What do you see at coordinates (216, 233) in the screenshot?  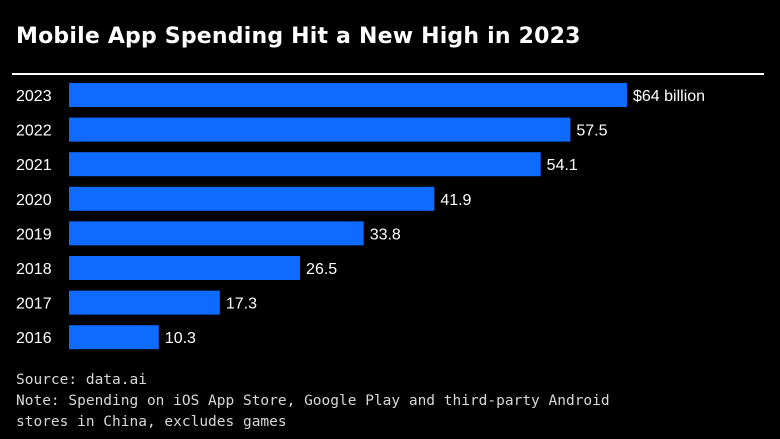 I see `bar-2019` at bounding box center [216, 233].